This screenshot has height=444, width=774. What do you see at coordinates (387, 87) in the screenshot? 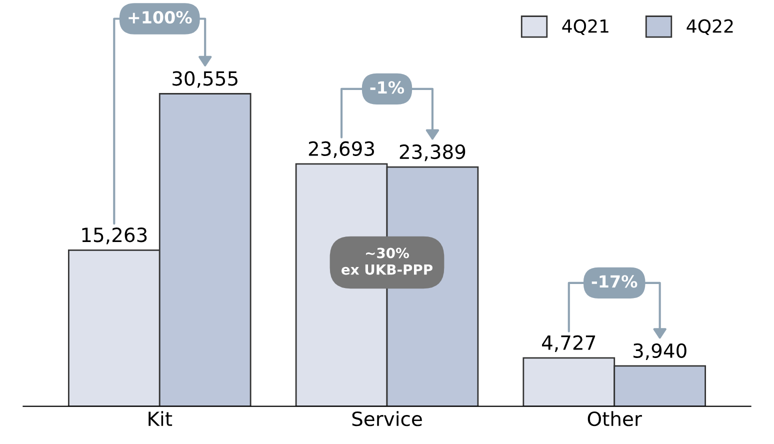
I see `annotation: -1%` at bounding box center [387, 87].